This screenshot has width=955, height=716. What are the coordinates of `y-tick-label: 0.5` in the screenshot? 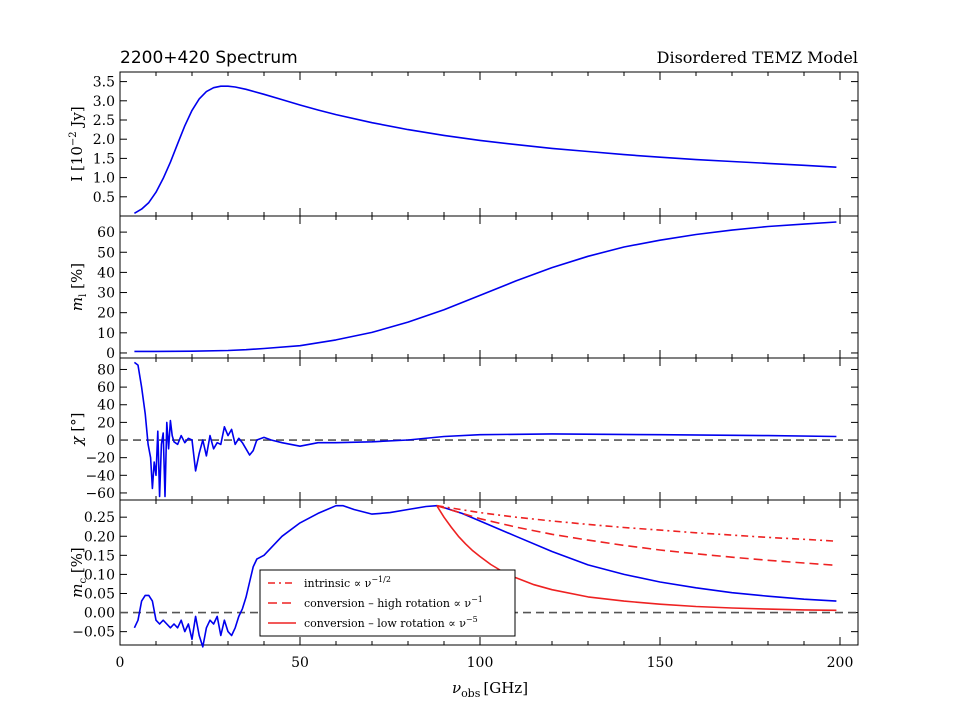 It's located at (104, 198).